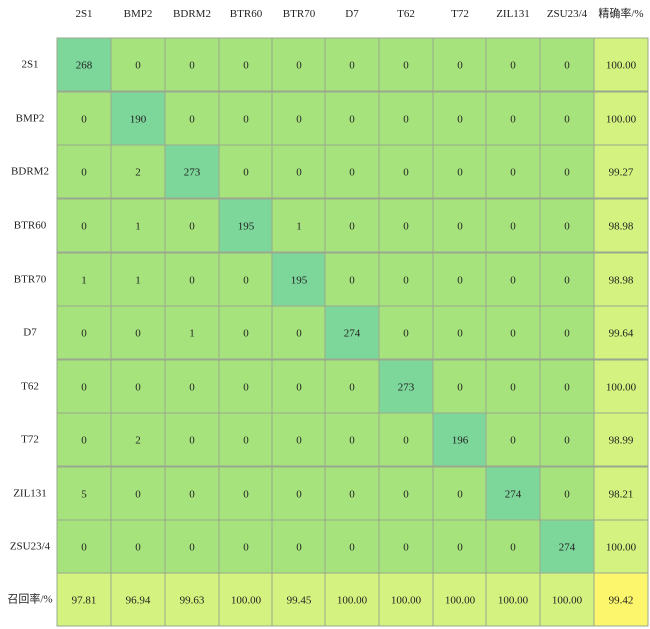 This screenshot has height=629, width=650. What do you see at coordinates (620, 13) in the screenshot?
I see `column-label: 精确率/%` at bounding box center [620, 13].